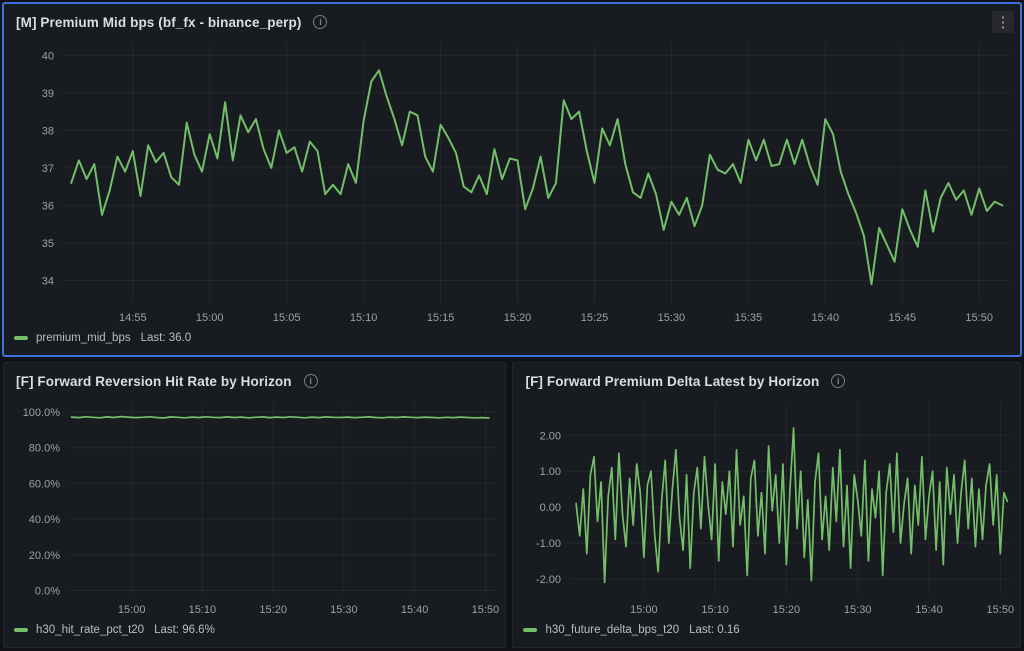  What do you see at coordinates (90, 630) in the screenshot?
I see `series-name-label: h30_hit_rate_pct_t20` at bounding box center [90, 630].